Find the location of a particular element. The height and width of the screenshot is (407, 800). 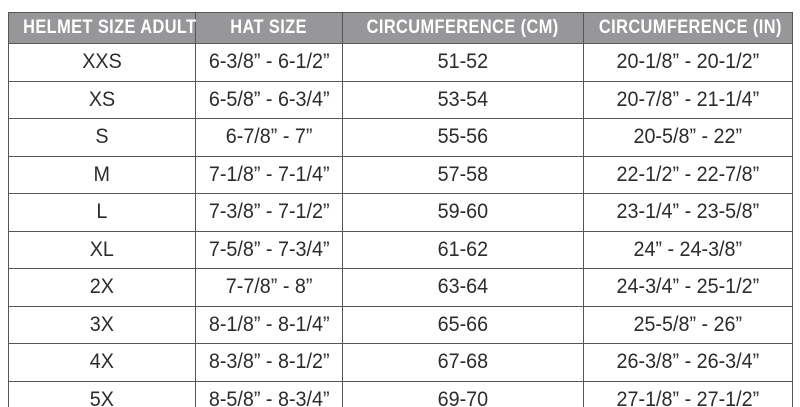

cell-circumference-cm: 61-62 is located at coordinates (463, 249).